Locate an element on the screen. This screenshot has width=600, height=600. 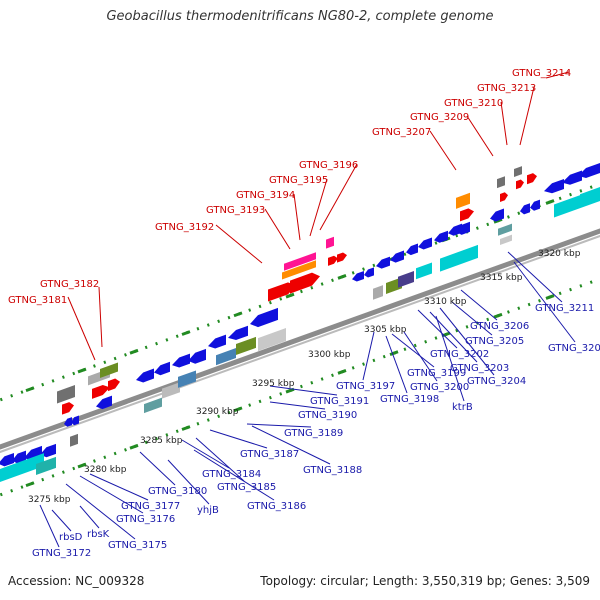
reverse-gene-label: GTNG_3177 is located at coordinates (150, 506).